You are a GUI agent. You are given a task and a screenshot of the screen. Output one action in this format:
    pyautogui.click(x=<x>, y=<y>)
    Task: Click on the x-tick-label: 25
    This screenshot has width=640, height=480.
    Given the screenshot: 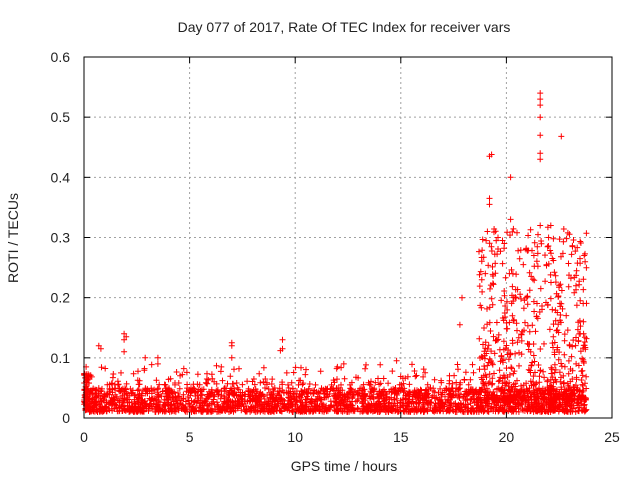 What is the action you would take?
    pyautogui.click(x=612, y=437)
    